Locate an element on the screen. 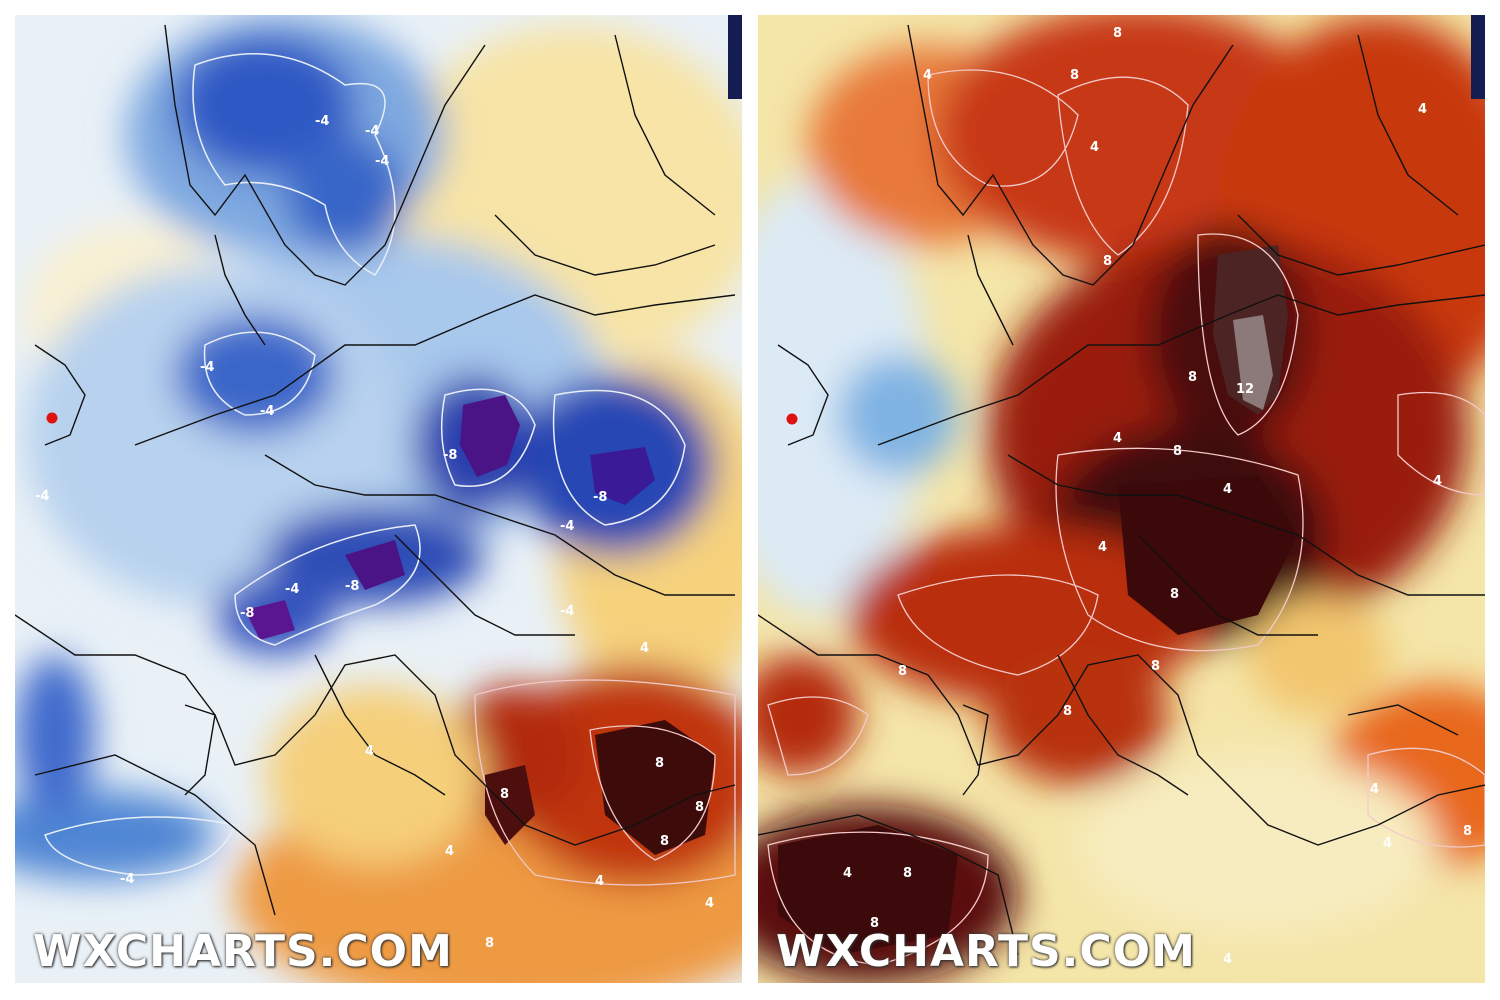 The image size is (1500, 1000). cold-core-ukraine is located at coordinates (622, 476).